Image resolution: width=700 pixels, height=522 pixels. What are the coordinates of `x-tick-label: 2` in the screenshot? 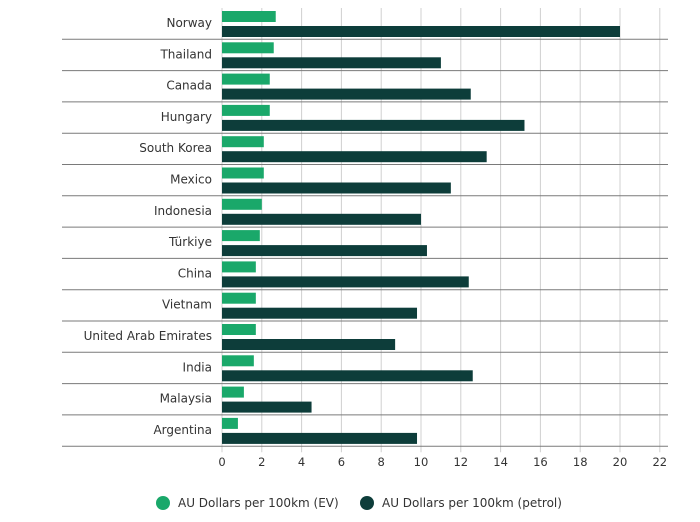 It's located at (261, 462).